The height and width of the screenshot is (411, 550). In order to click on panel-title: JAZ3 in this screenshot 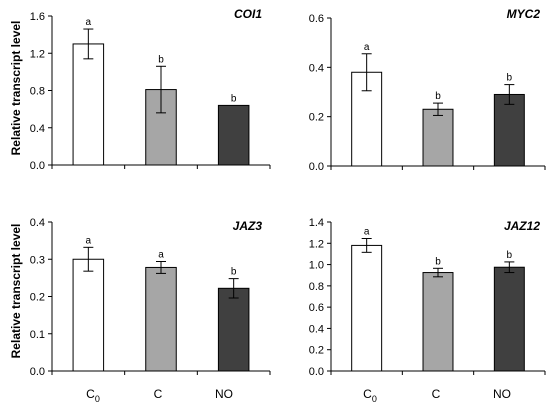, I will do `click(248, 226)`.